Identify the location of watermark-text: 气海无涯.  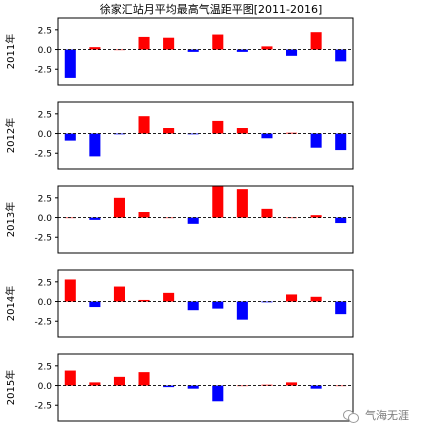
(387, 415).